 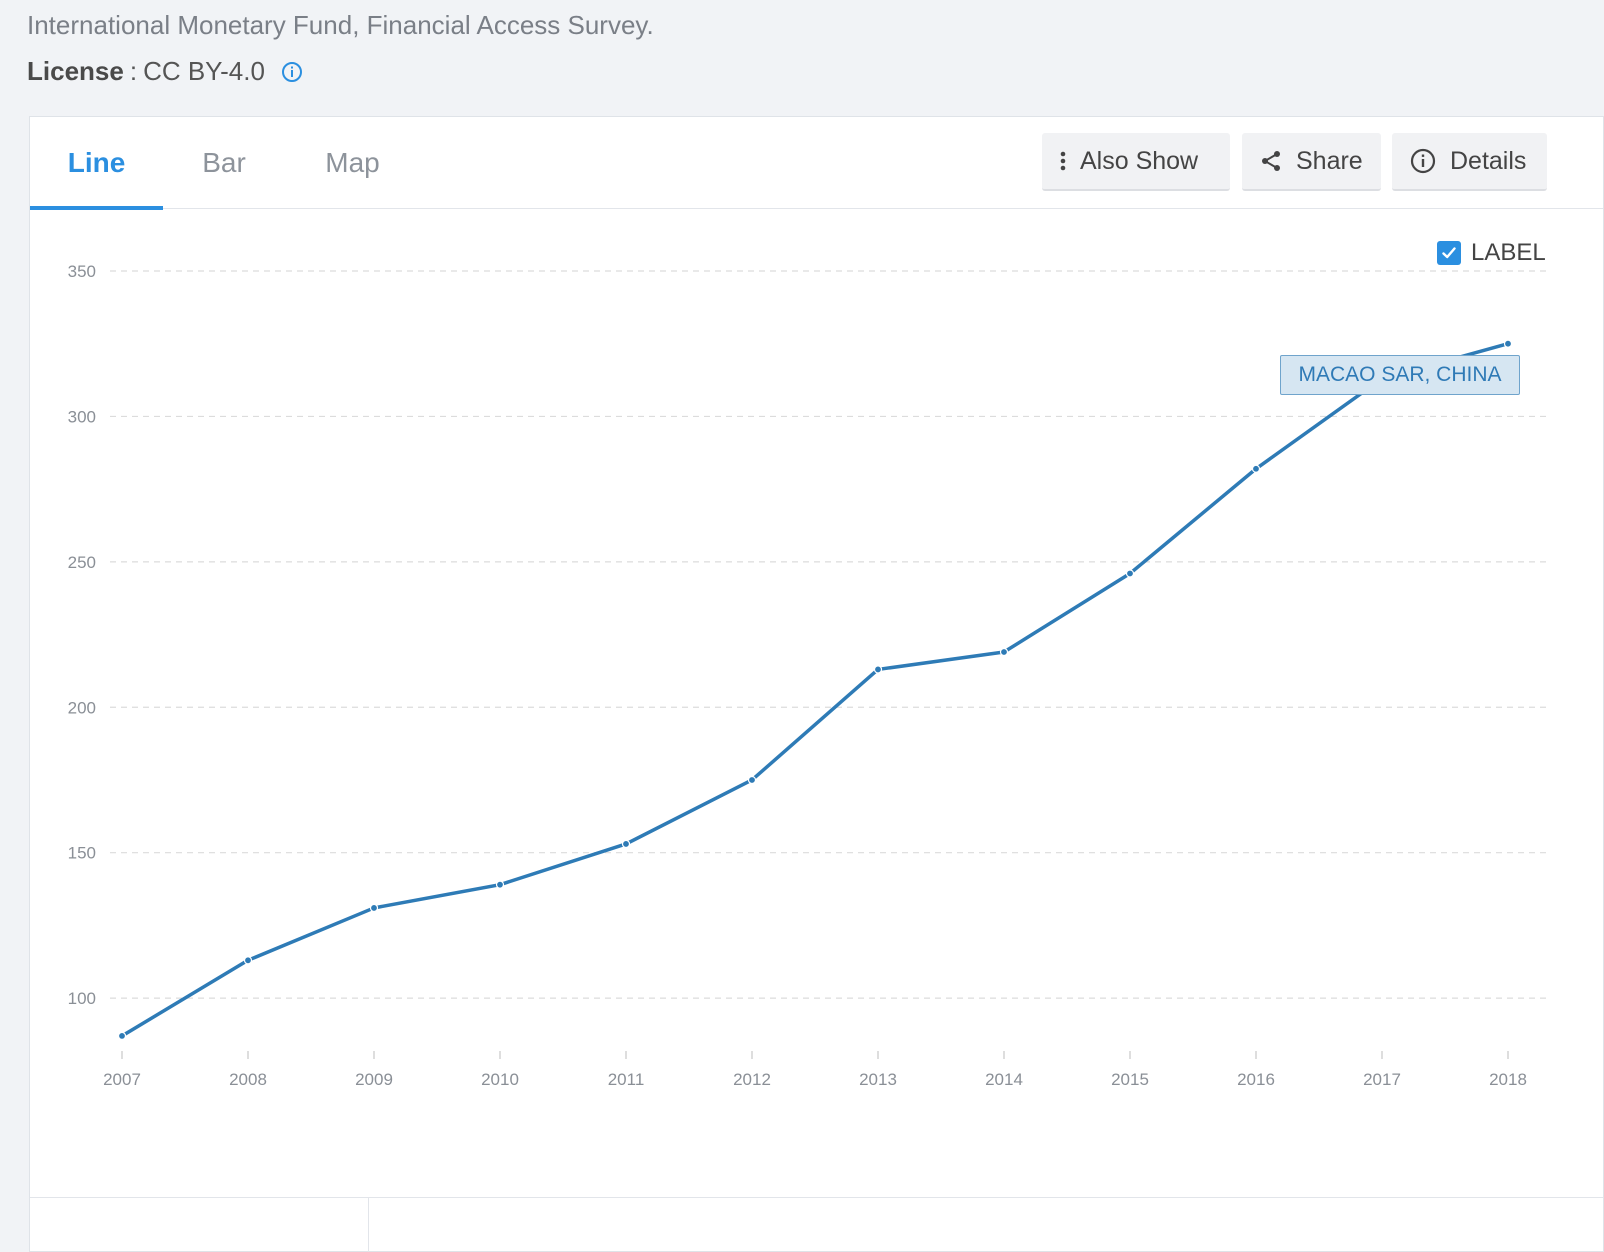 What do you see at coordinates (122, 1079) in the screenshot?
I see `x-tick-label: 2007` at bounding box center [122, 1079].